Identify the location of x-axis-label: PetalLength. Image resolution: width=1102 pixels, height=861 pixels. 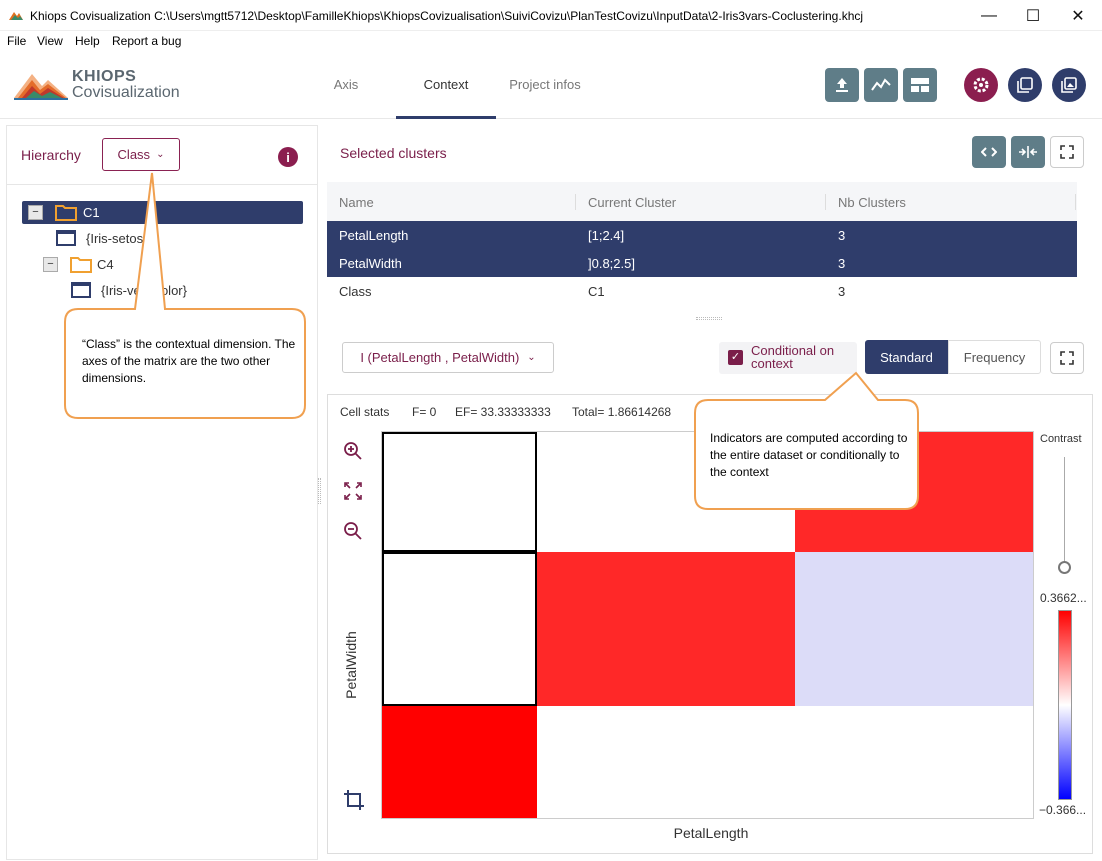
(711, 833).